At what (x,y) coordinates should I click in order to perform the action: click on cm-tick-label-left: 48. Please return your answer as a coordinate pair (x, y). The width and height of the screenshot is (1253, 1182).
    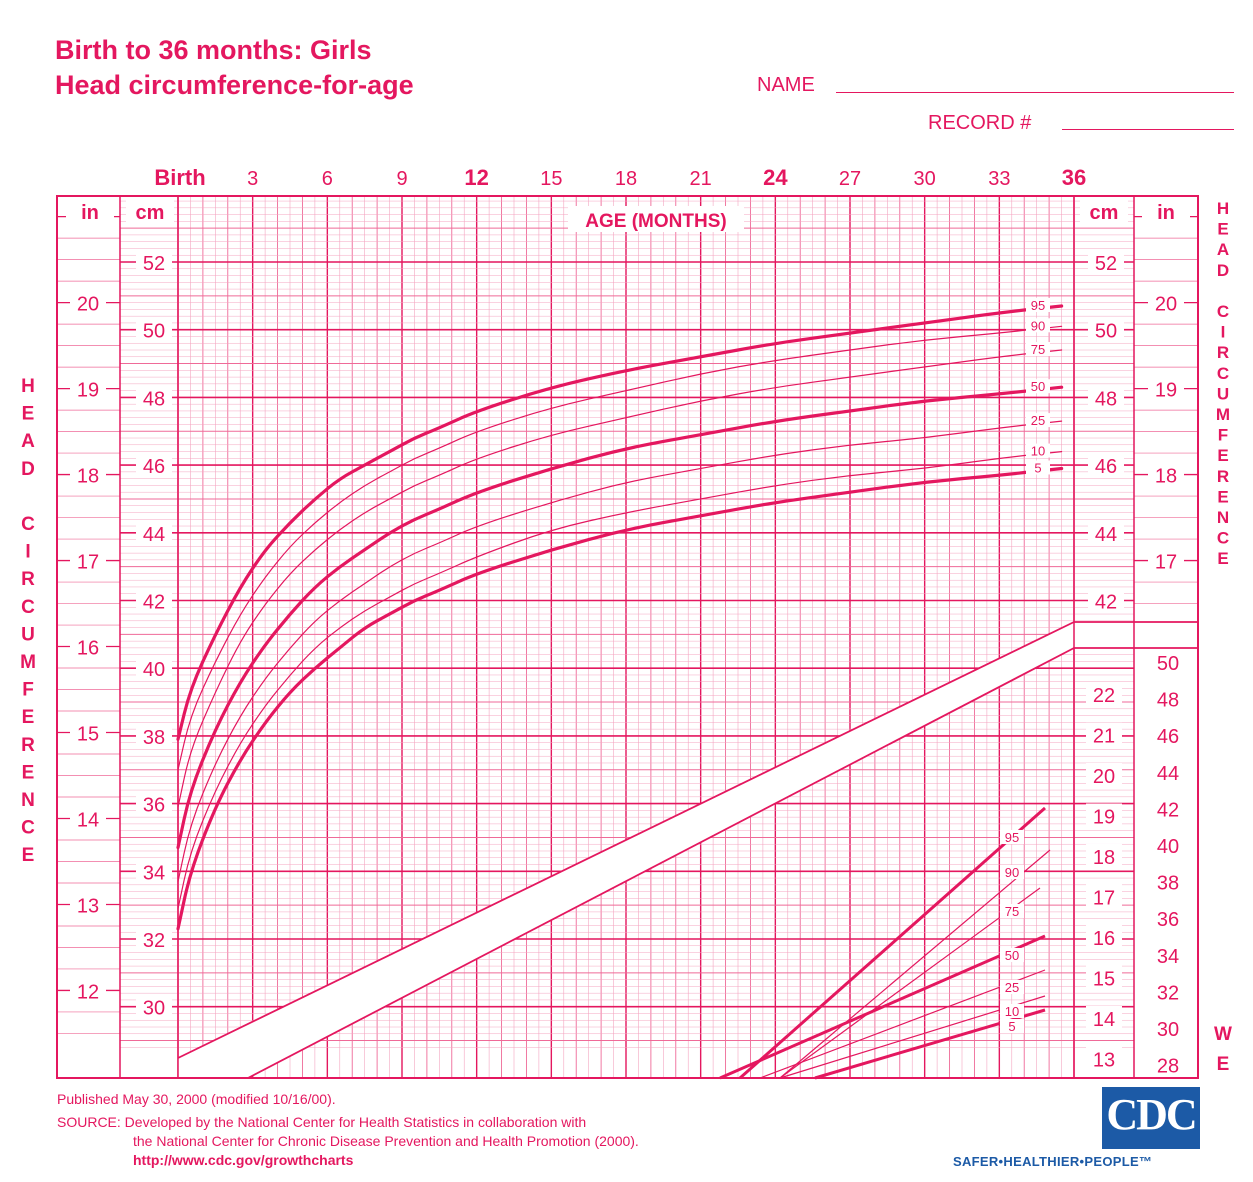
    Looking at the image, I should click on (154, 399).